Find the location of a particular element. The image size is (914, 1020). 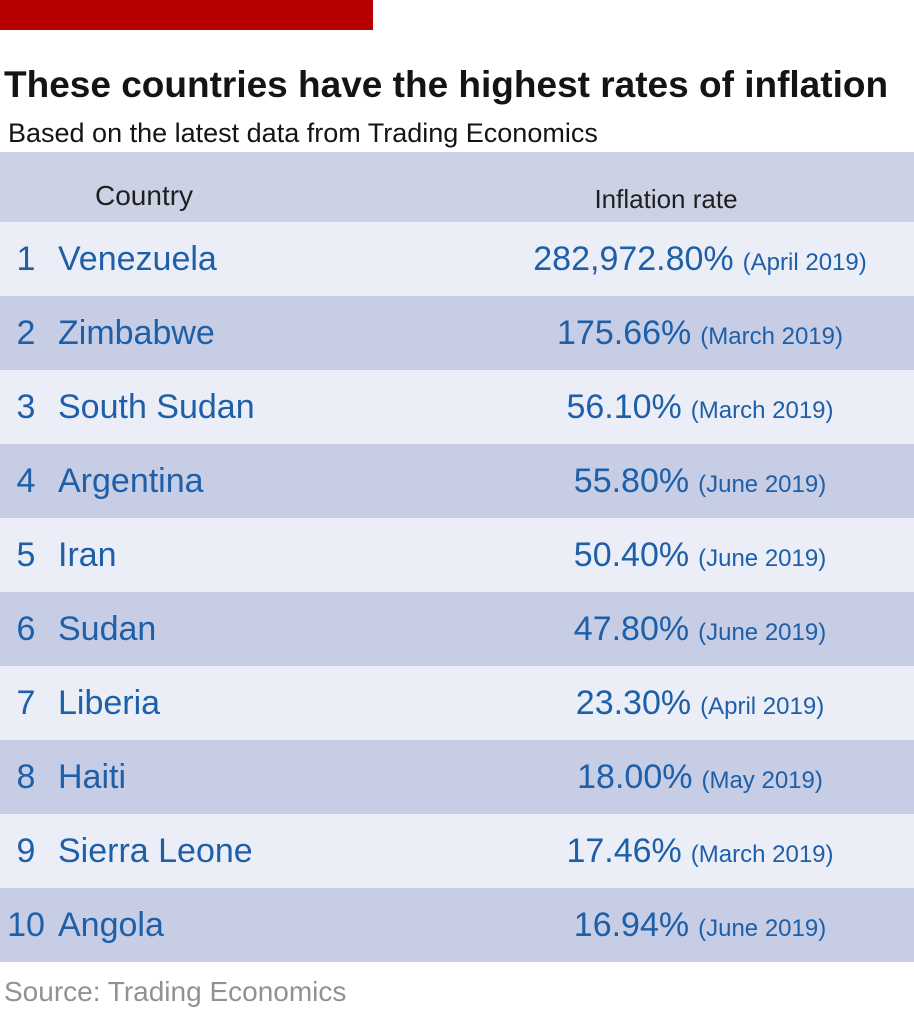

rank-cell: 1 is located at coordinates (26, 258).